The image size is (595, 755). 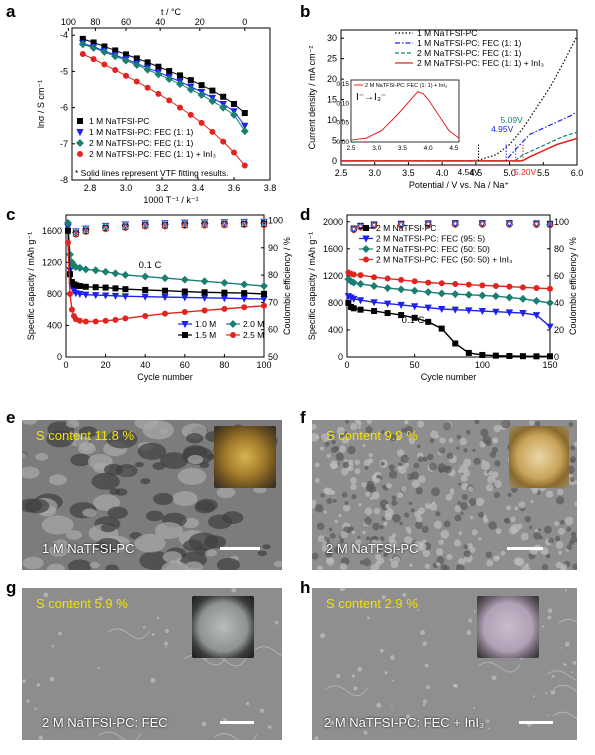 What do you see at coordinates (205, 324) in the screenshot?
I see `legend-label: 1.0 M` at bounding box center [205, 324].